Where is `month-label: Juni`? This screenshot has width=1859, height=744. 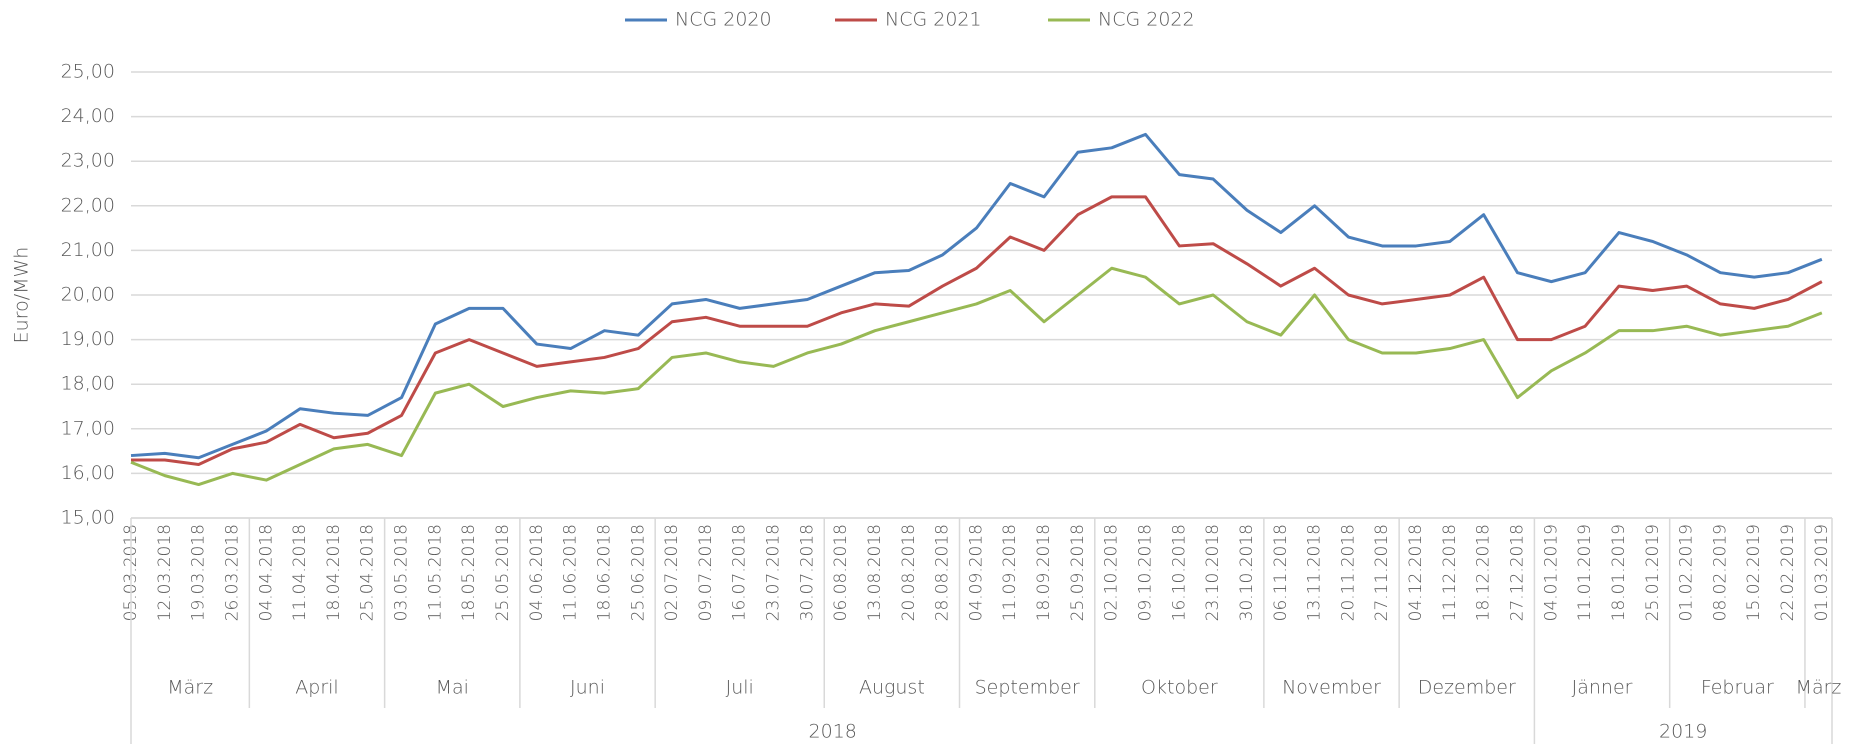 month-label: Juni is located at coordinates (587, 688).